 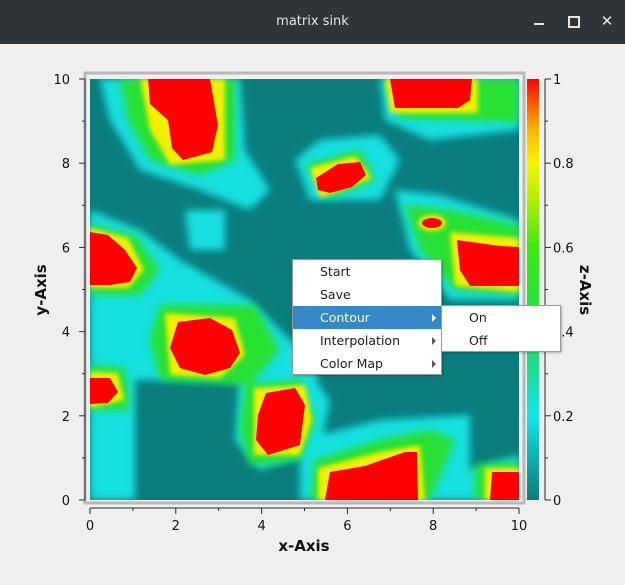 I want to click on menu-item-save: Save, so click(x=367, y=294).